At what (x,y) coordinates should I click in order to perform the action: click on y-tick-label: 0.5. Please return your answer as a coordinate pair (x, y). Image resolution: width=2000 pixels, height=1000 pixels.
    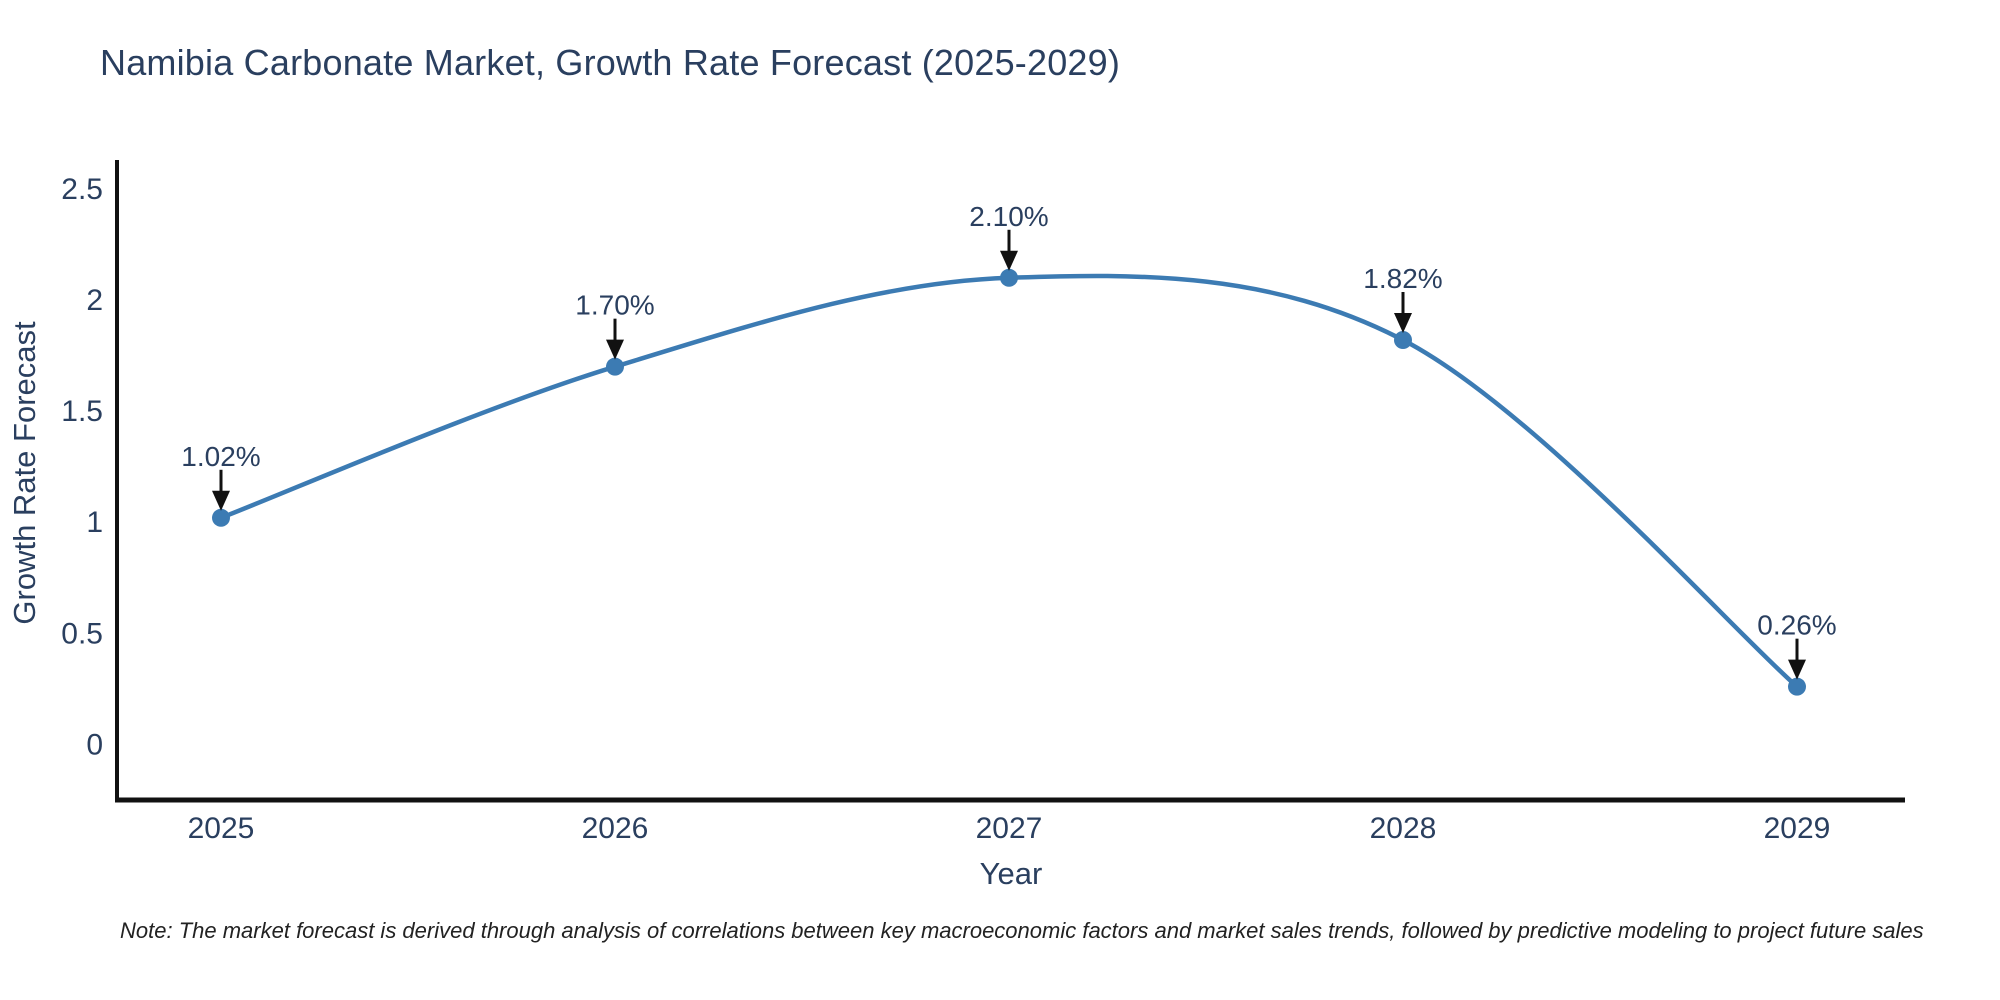
    Looking at the image, I should click on (82, 633).